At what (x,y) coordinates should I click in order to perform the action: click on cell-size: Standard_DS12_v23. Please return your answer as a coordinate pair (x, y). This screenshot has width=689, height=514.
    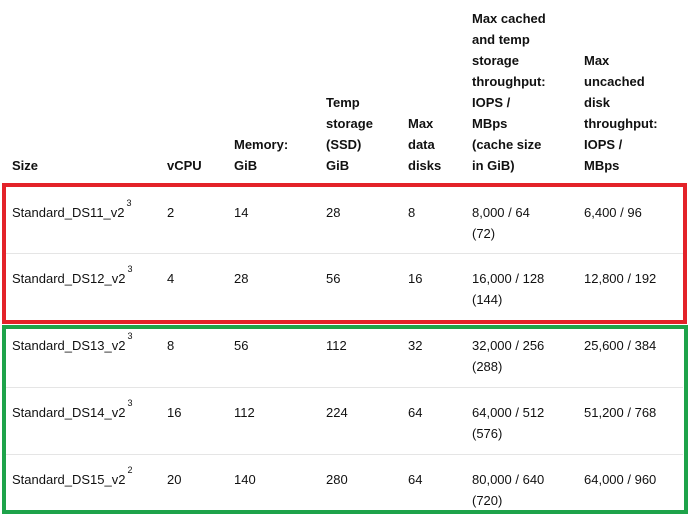
    Looking at the image, I should click on (72, 275).